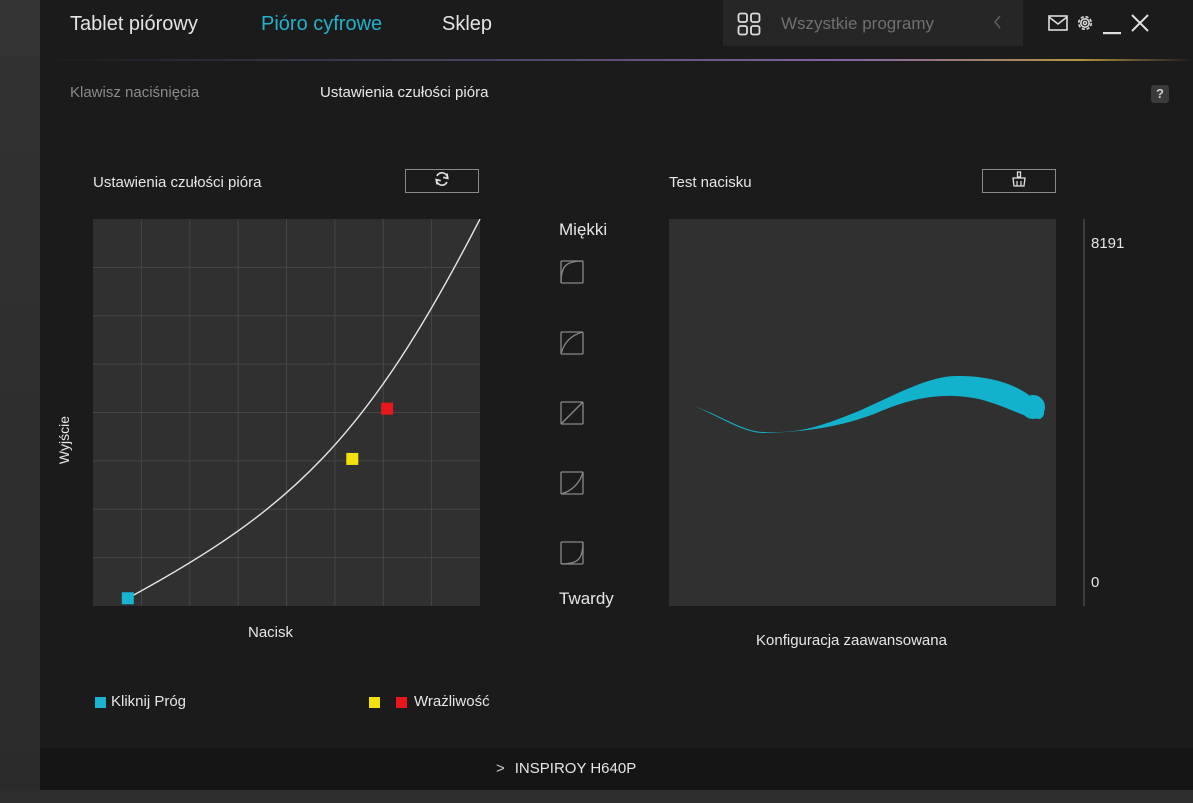 This screenshot has height=803, width=1193. I want to click on chevron-left-icon, so click(998, 24).